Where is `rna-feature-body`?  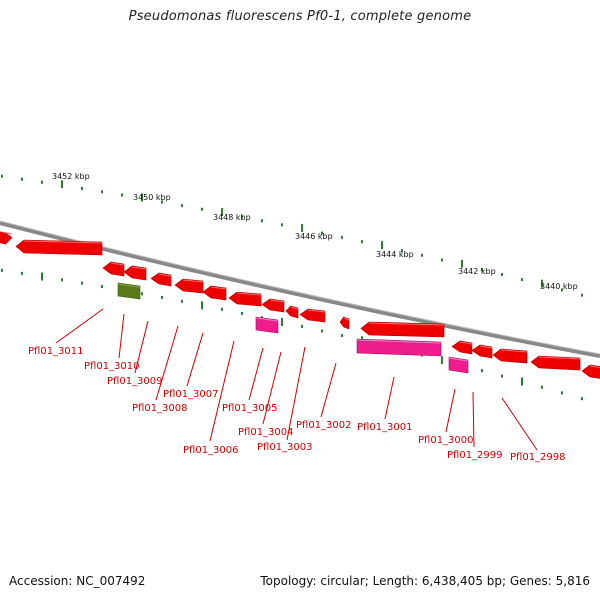 rna-feature-body is located at coordinates (129, 291).